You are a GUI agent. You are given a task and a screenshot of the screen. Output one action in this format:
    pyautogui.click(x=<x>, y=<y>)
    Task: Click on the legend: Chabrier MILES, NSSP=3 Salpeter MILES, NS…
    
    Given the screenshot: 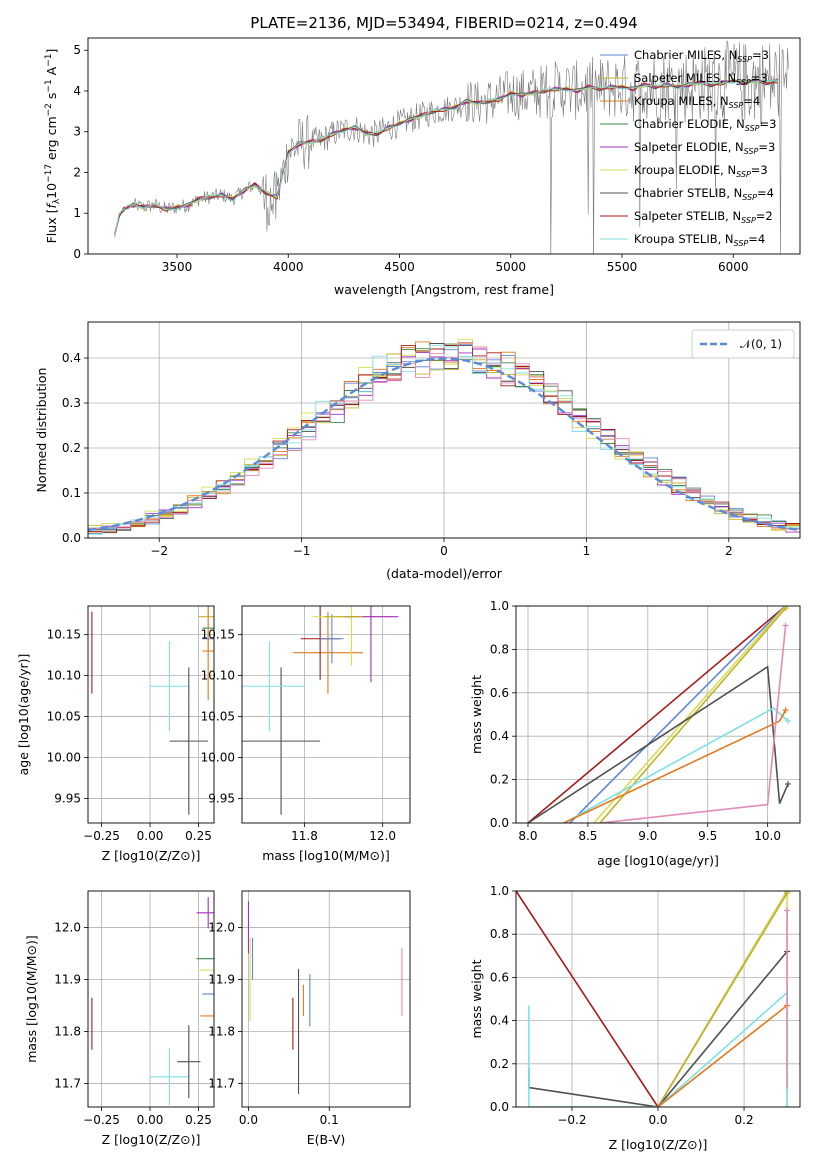 What is the action you would take?
    pyautogui.click(x=688, y=148)
    